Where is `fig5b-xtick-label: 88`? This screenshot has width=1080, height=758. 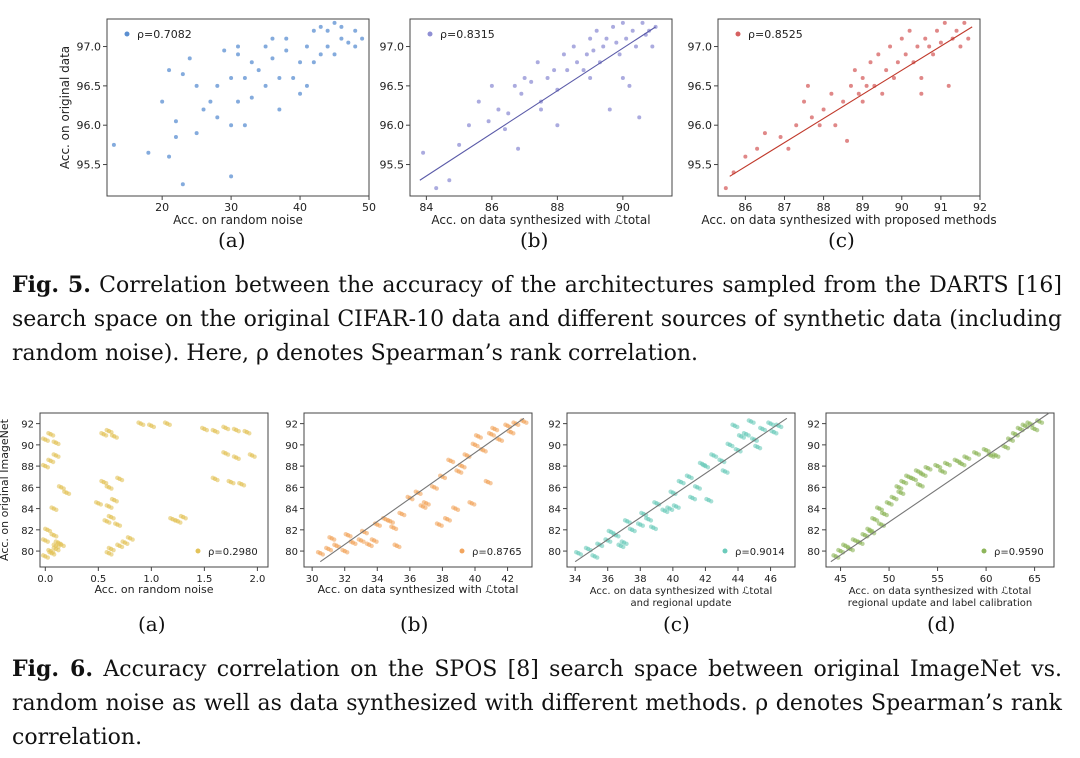 fig5b-xtick-label: 88 is located at coordinates (557, 207).